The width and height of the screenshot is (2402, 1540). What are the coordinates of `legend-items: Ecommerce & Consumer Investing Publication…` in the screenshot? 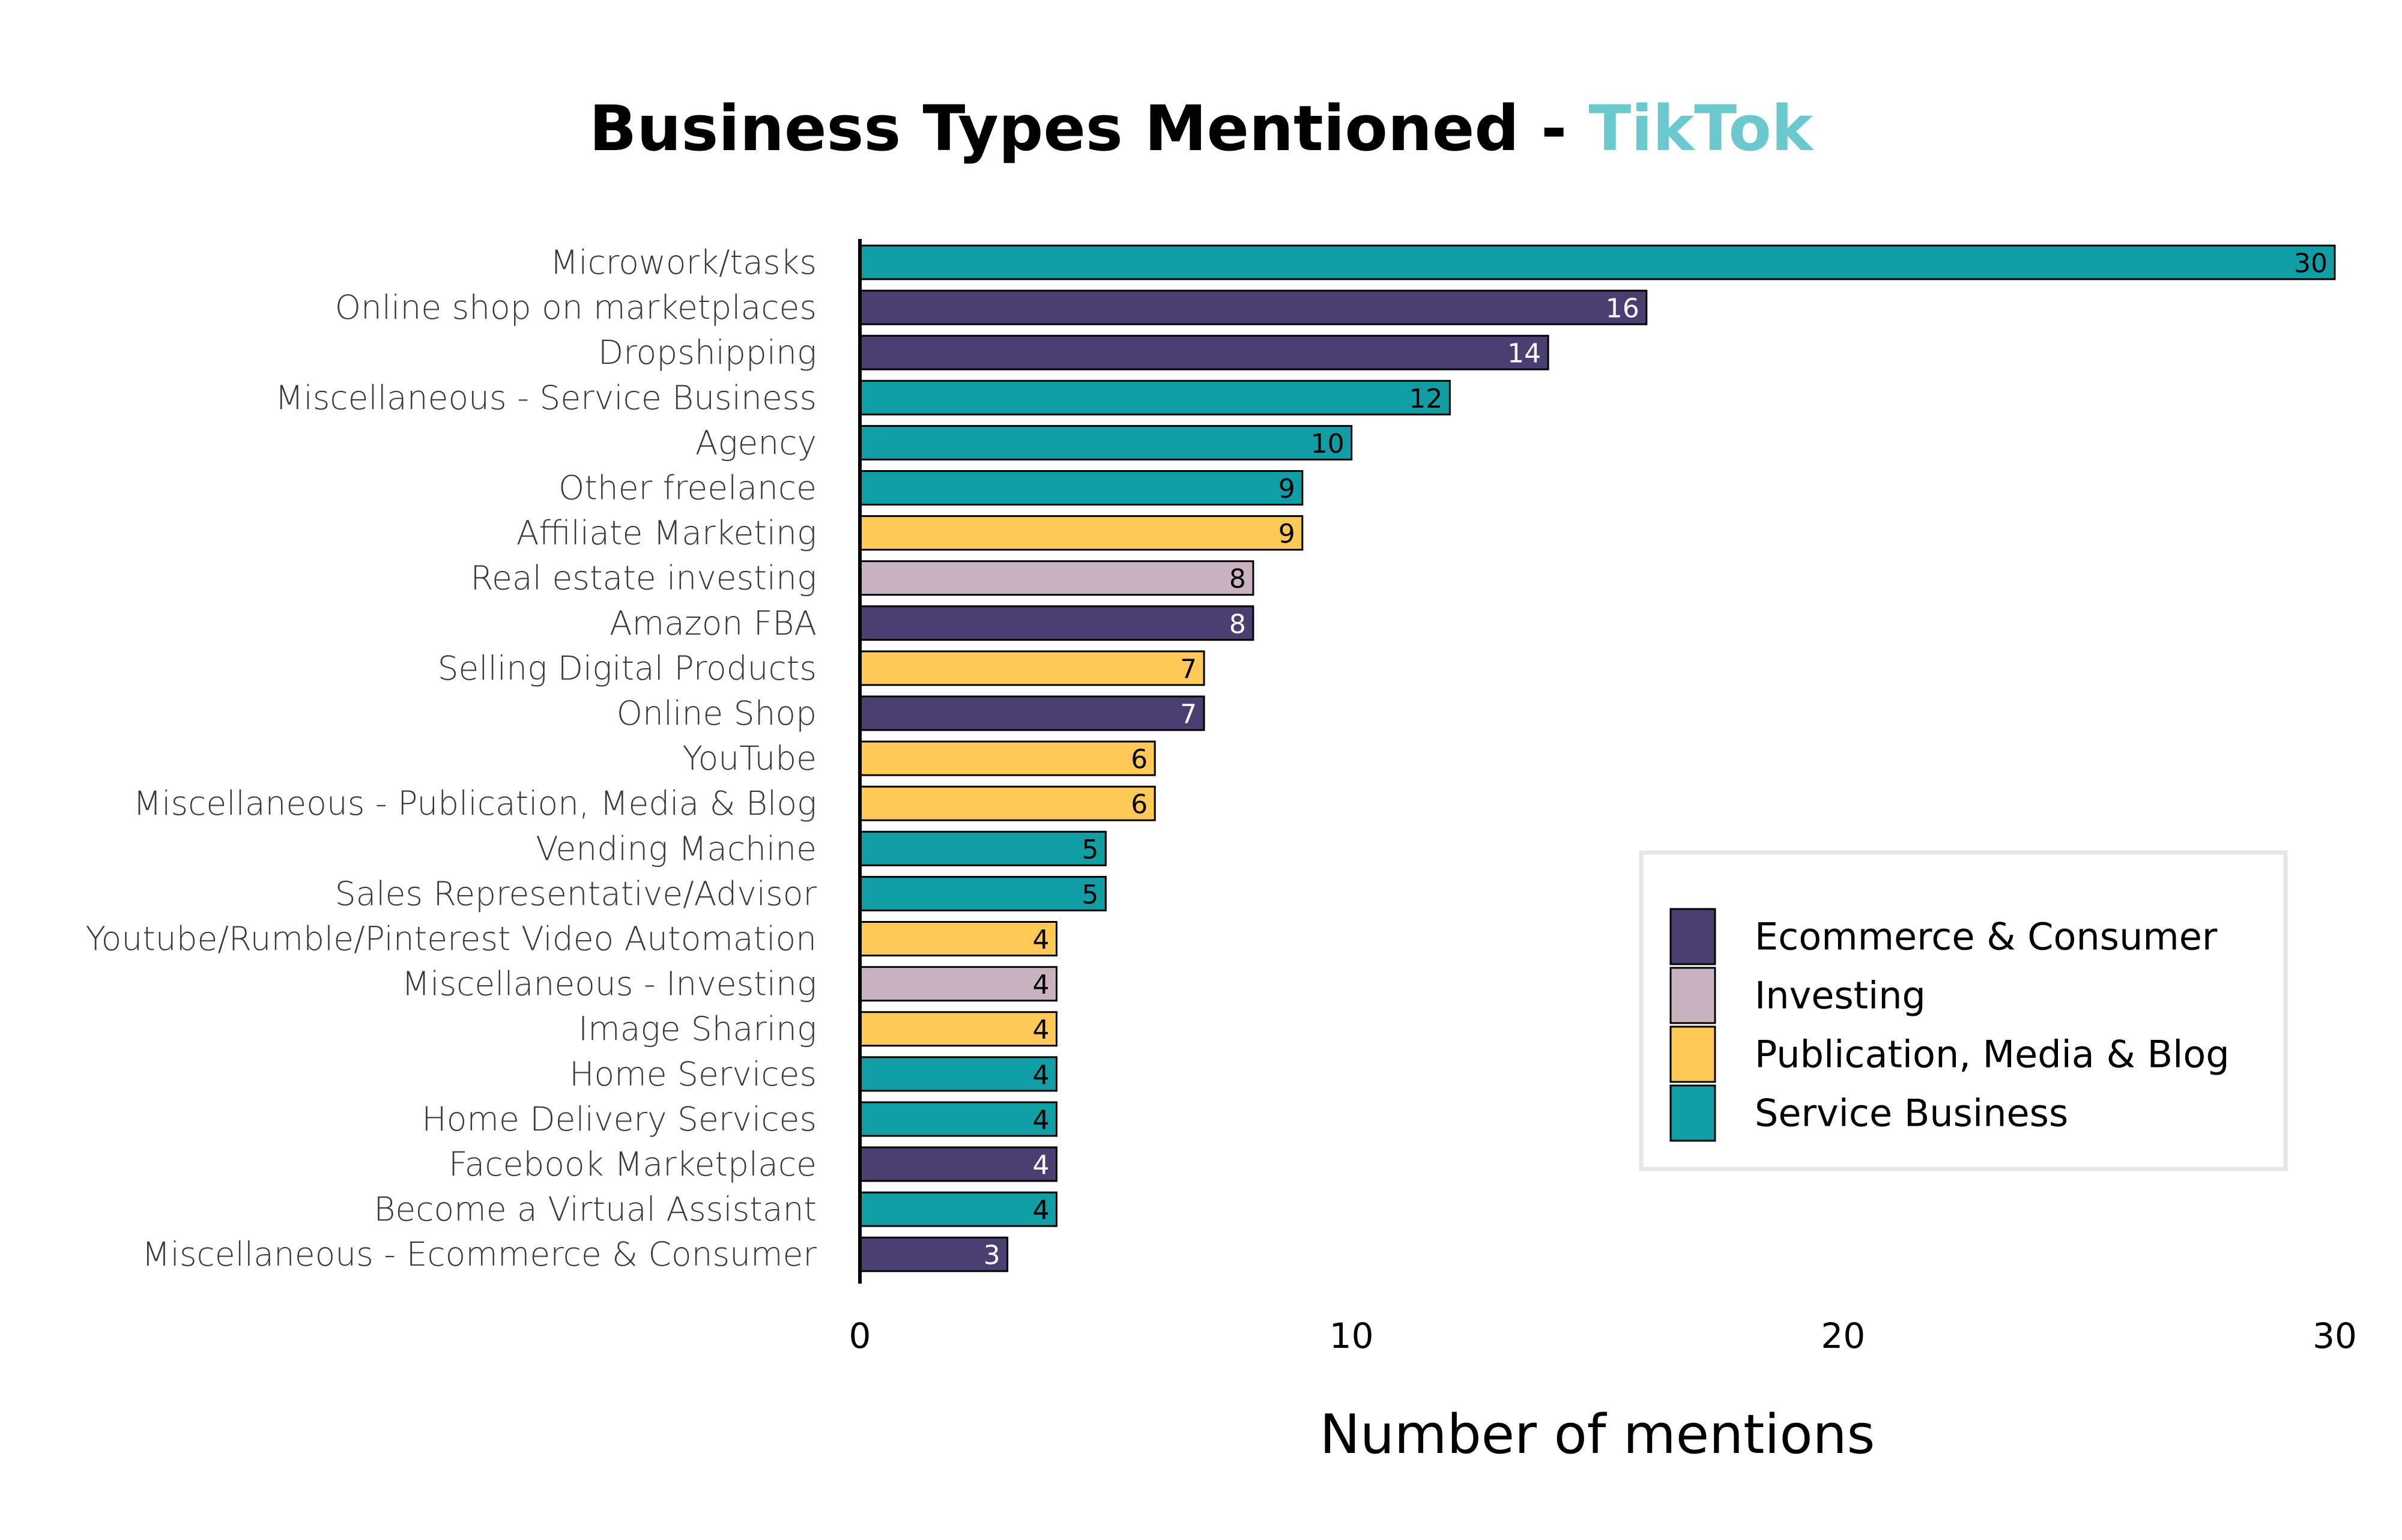 It's located at (1949, 1025).